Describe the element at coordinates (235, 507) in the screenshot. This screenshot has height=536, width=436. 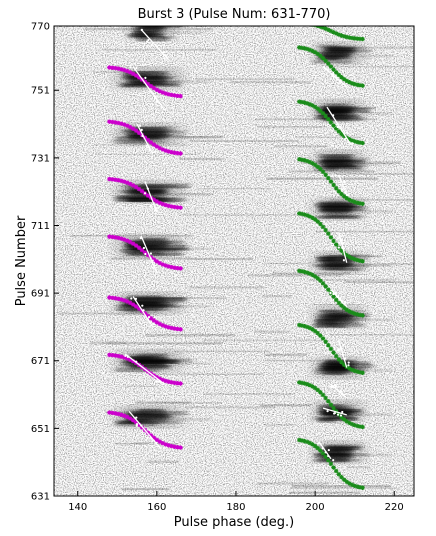
I see `x-tick-label-2: 180` at that location.